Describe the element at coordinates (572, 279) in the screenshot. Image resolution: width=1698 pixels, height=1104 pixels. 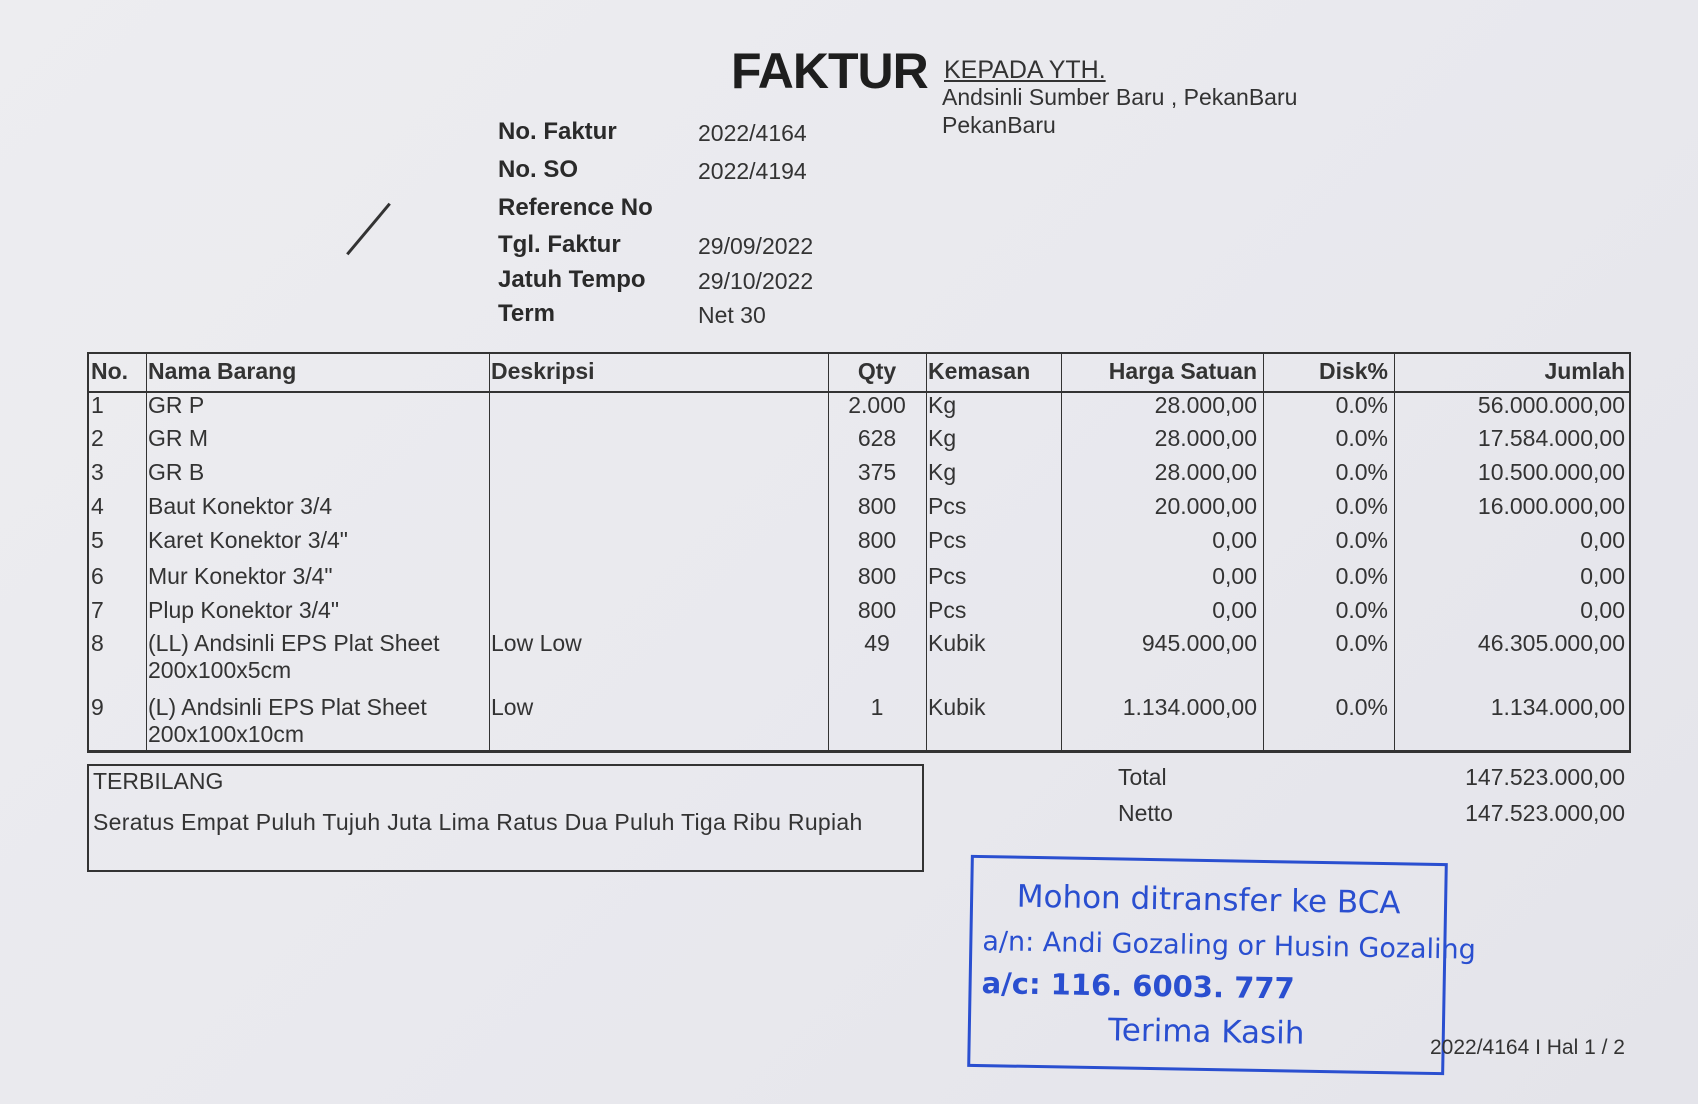
I see `info-label: Jatuh Tempo` at that location.